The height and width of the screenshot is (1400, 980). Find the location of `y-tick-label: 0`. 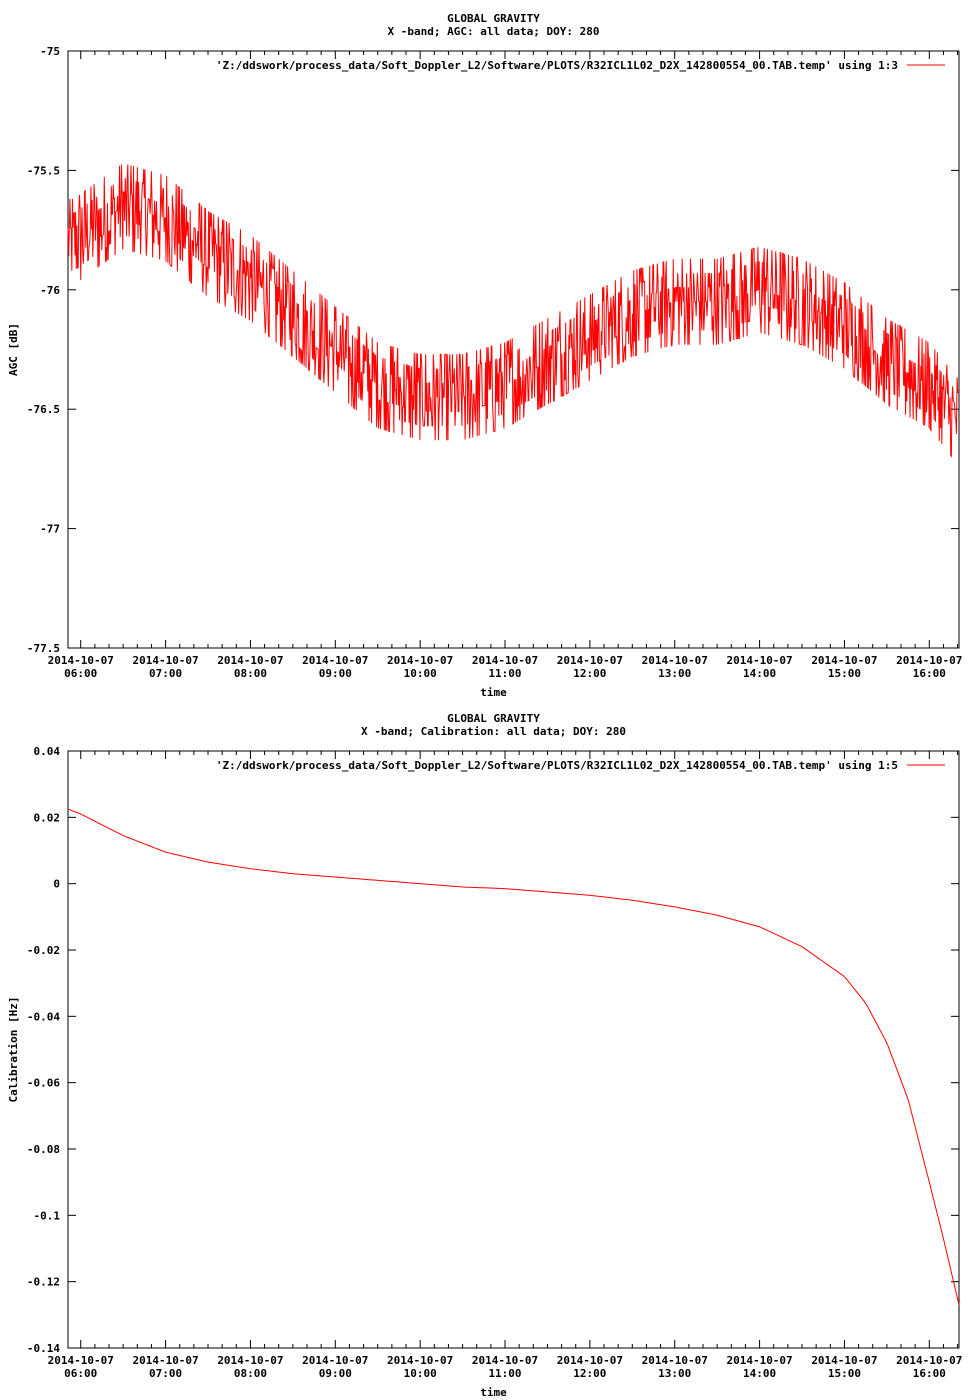

y-tick-label: 0 is located at coordinates (56, 884).